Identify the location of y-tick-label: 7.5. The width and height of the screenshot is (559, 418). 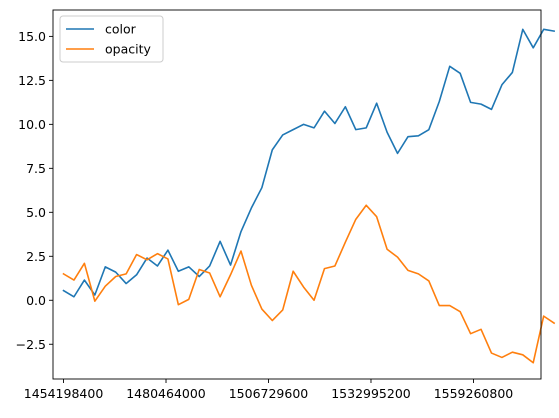
(36, 168).